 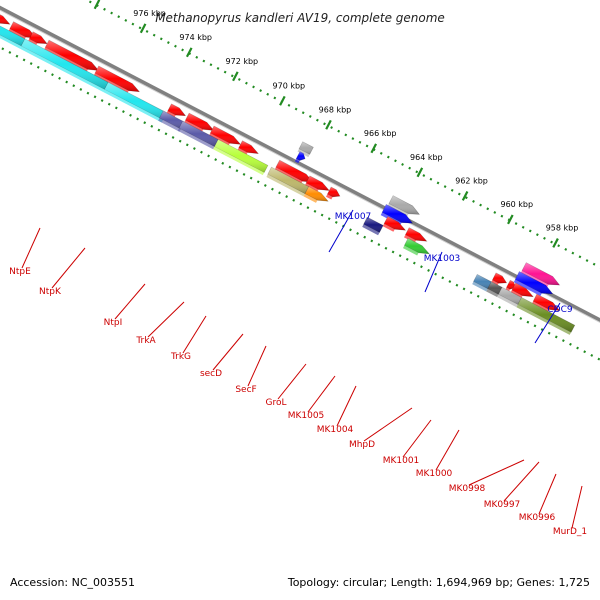 I want to click on gene-label-cdc9: CDC9, so click(x=559, y=310).